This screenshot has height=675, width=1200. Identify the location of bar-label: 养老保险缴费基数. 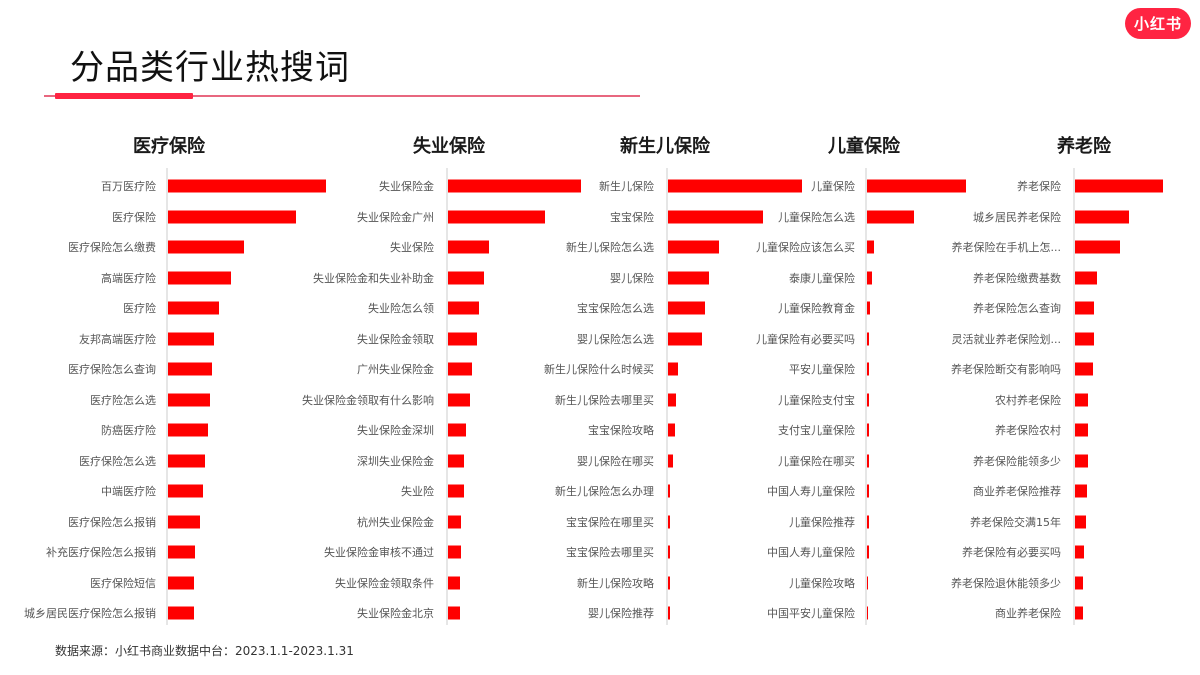
(1017, 278).